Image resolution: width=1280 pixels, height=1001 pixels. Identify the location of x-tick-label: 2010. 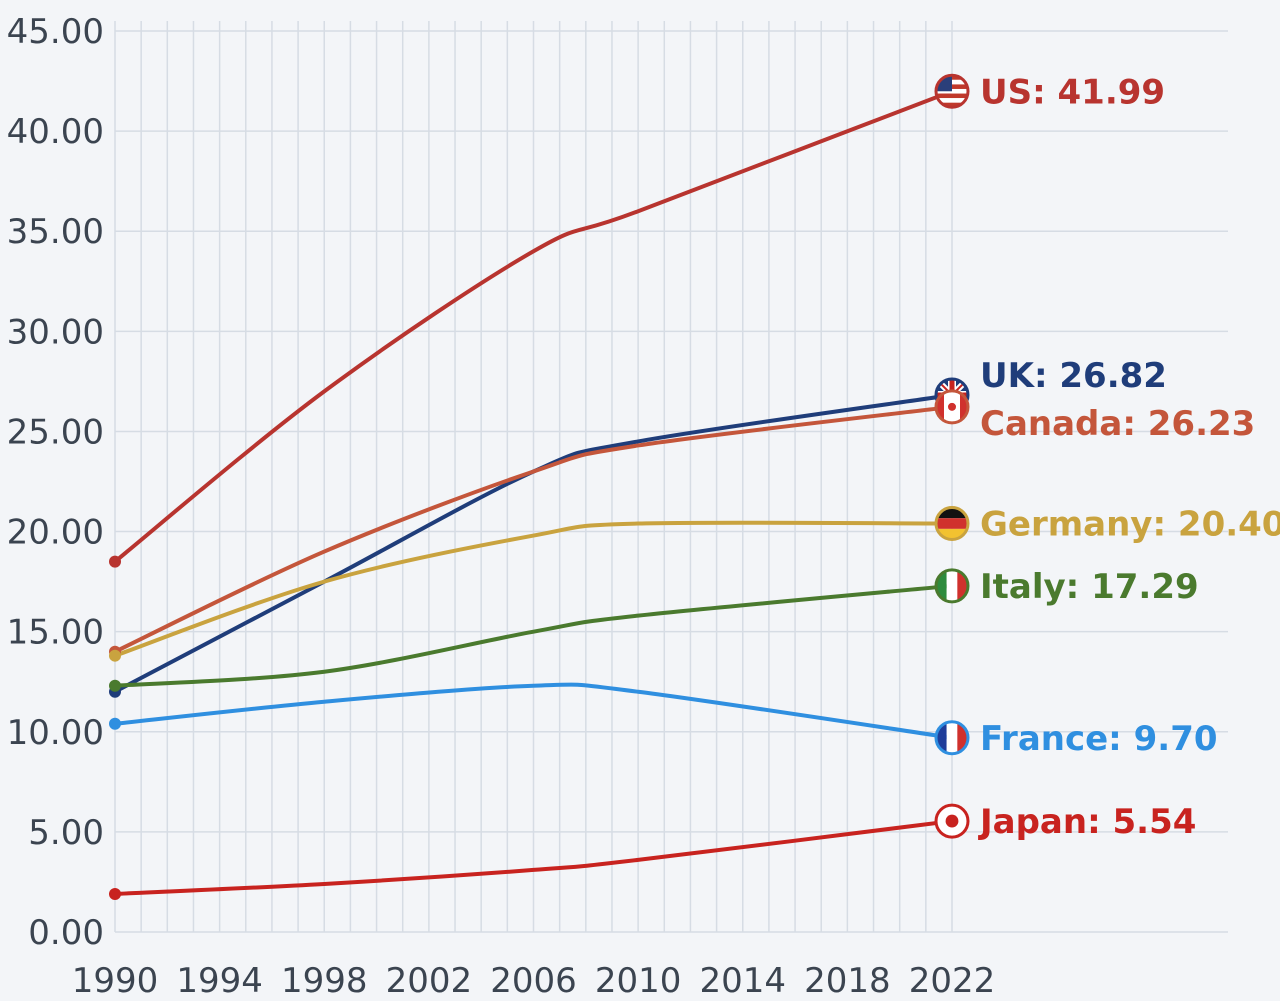
(638, 981).